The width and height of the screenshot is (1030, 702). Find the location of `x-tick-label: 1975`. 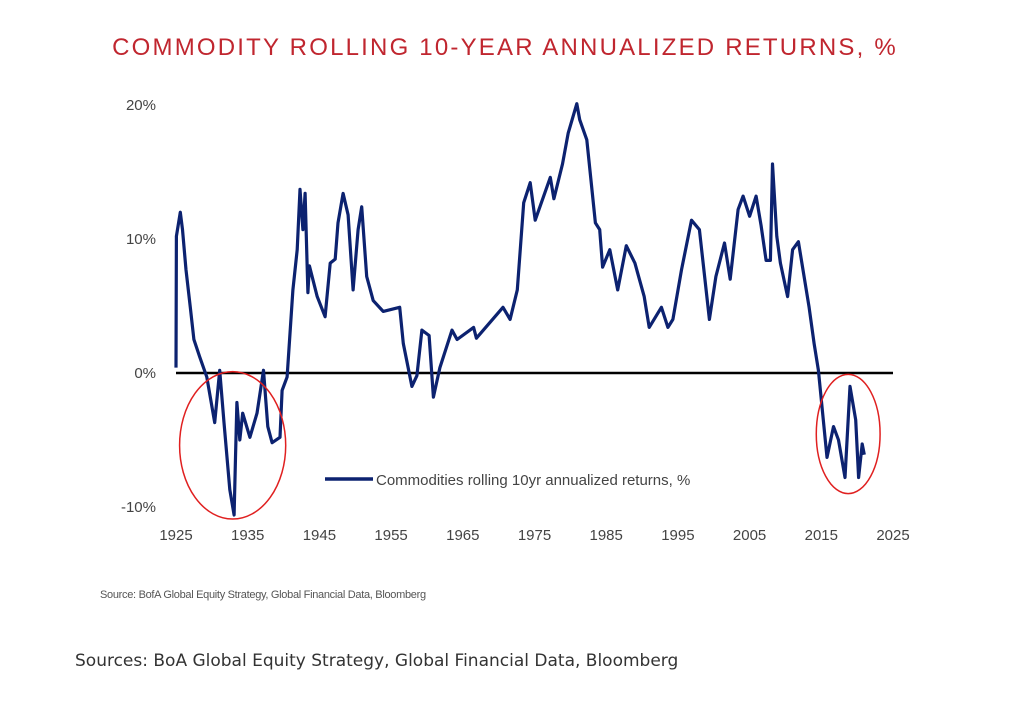

x-tick-label: 1975 is located at coordinates (534, 535).